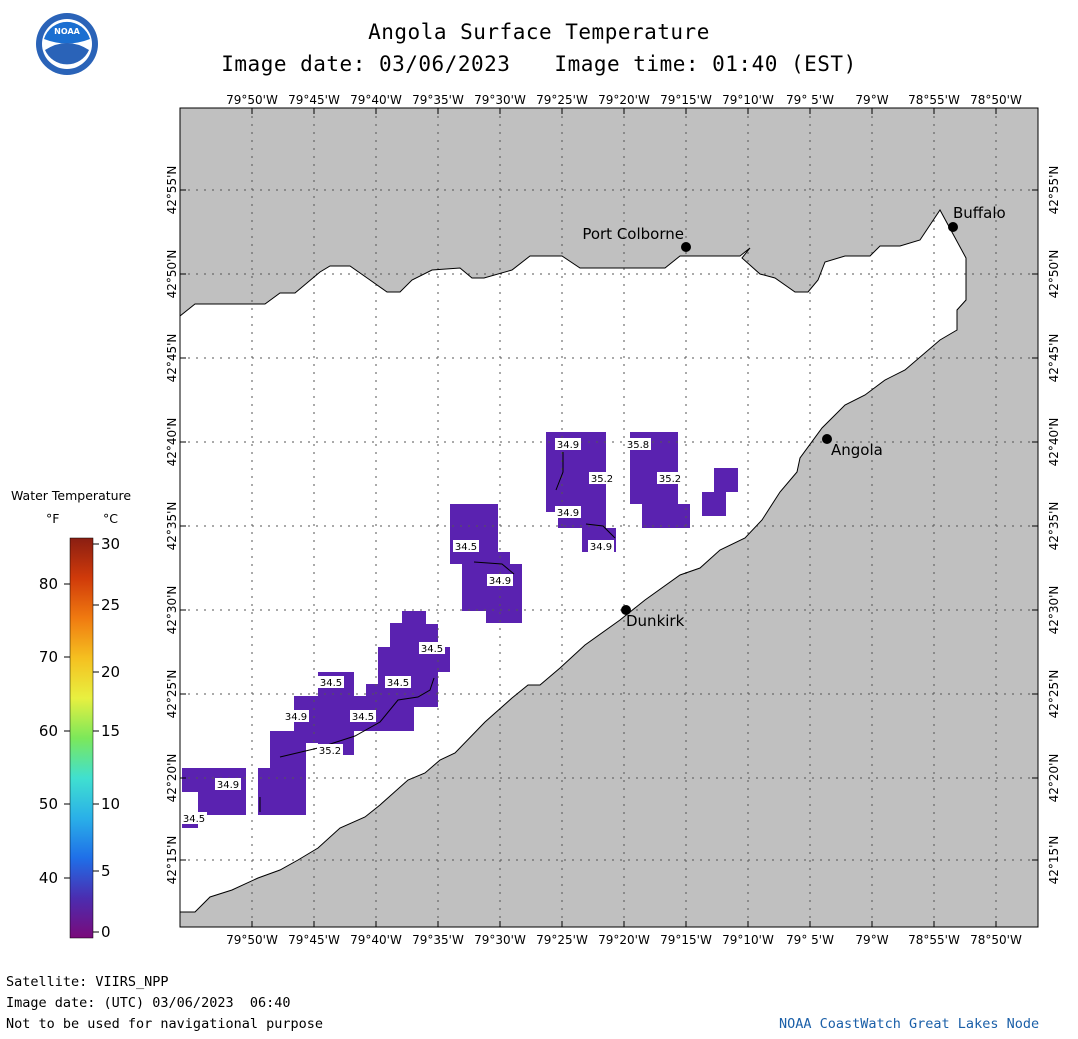  I want to click on city-label: Port Colborne, so click(633, 234).